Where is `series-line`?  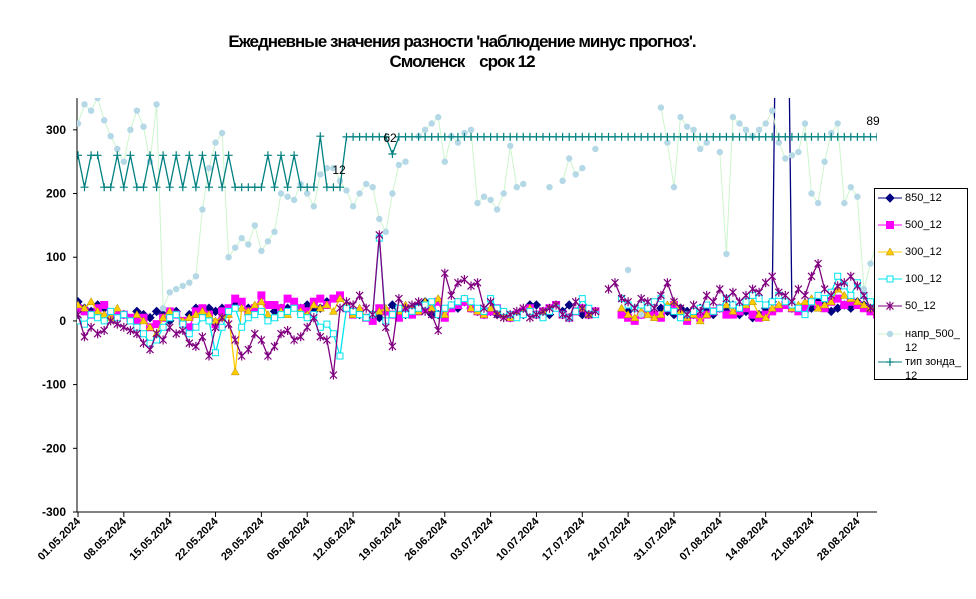 series-line is located at coordinates (477, 162).